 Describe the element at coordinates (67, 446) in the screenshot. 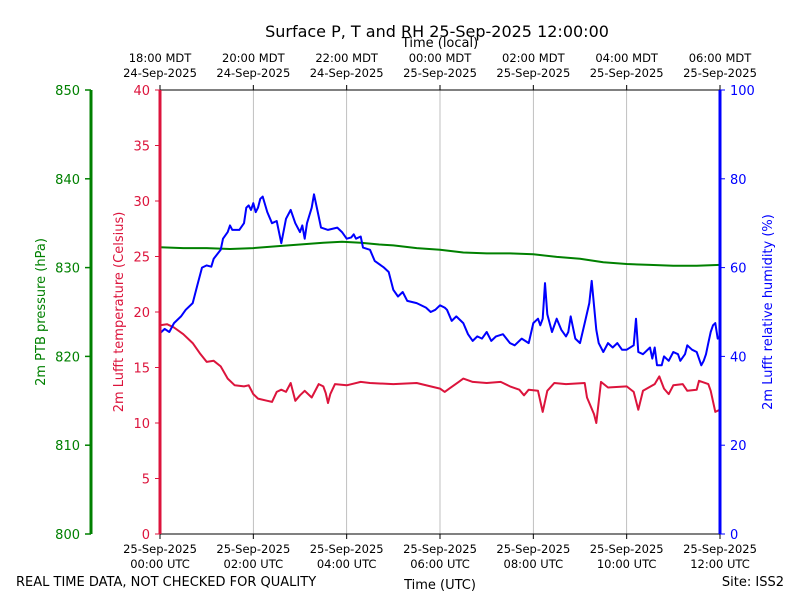

I see `pressure-tick-label: 810` at that location.